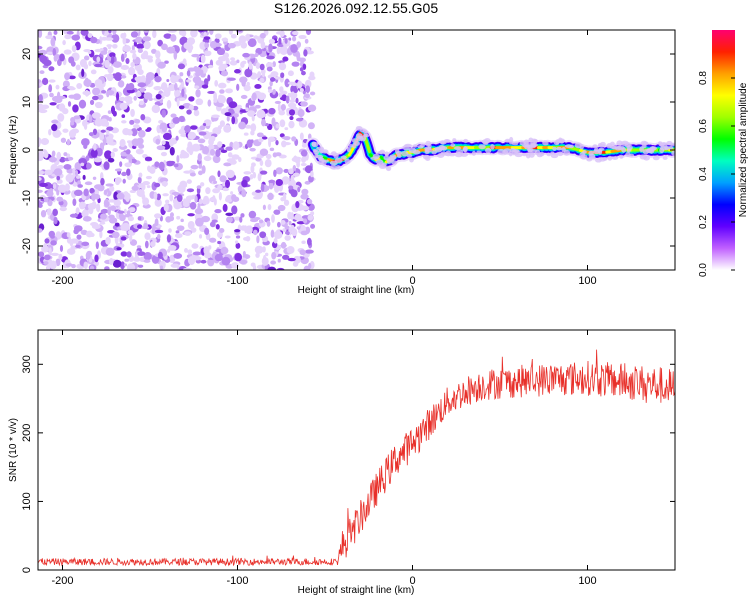 This screenshot has width=750, height=600. I want to click on colorbar-ticks: 0.0 0.2 0.4 0.6 0.8, so click(716, 174).